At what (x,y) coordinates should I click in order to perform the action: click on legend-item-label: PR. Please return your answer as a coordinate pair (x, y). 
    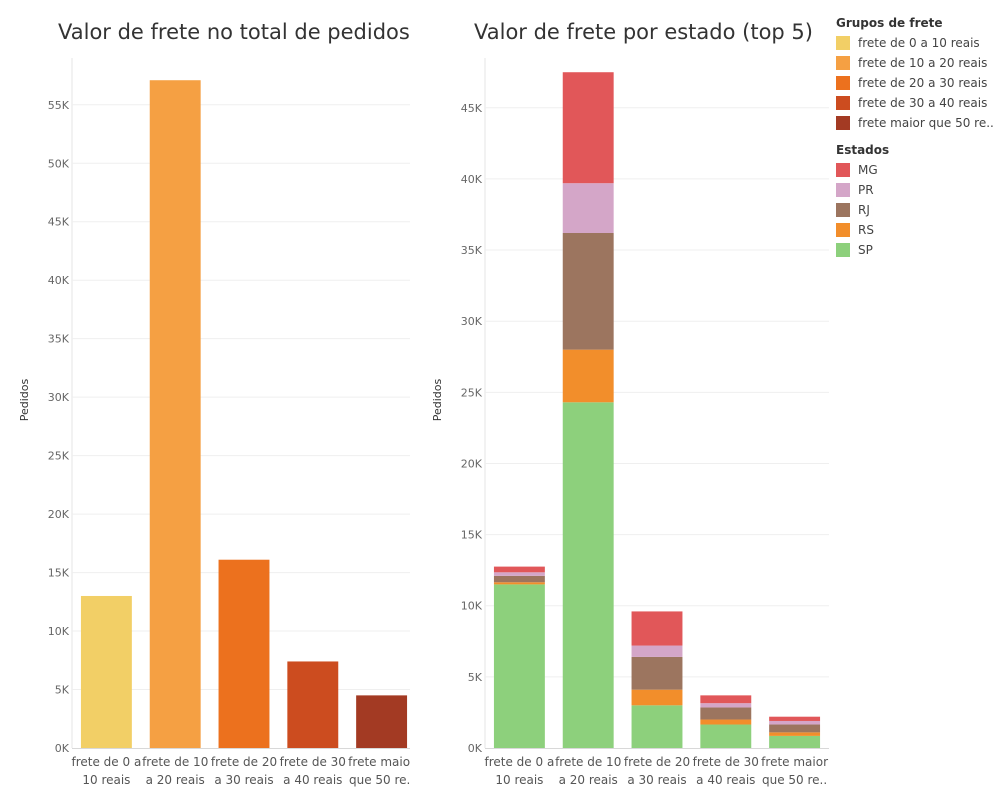
    Looking at the image, I should click on (866, 190).